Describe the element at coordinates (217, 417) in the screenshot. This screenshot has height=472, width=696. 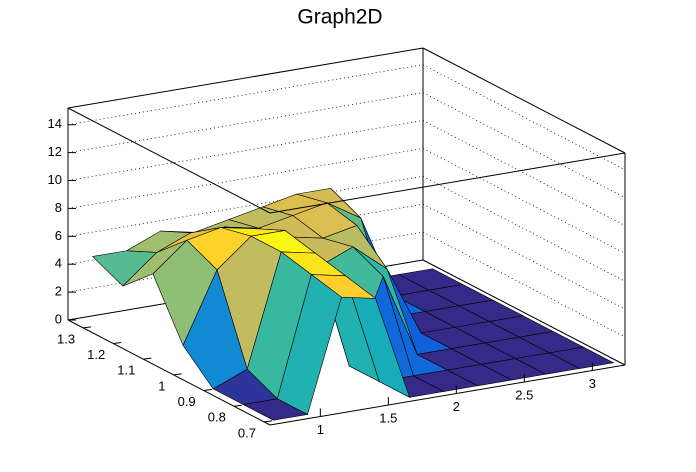
I see `y-tick-label: 0.8` at that location.